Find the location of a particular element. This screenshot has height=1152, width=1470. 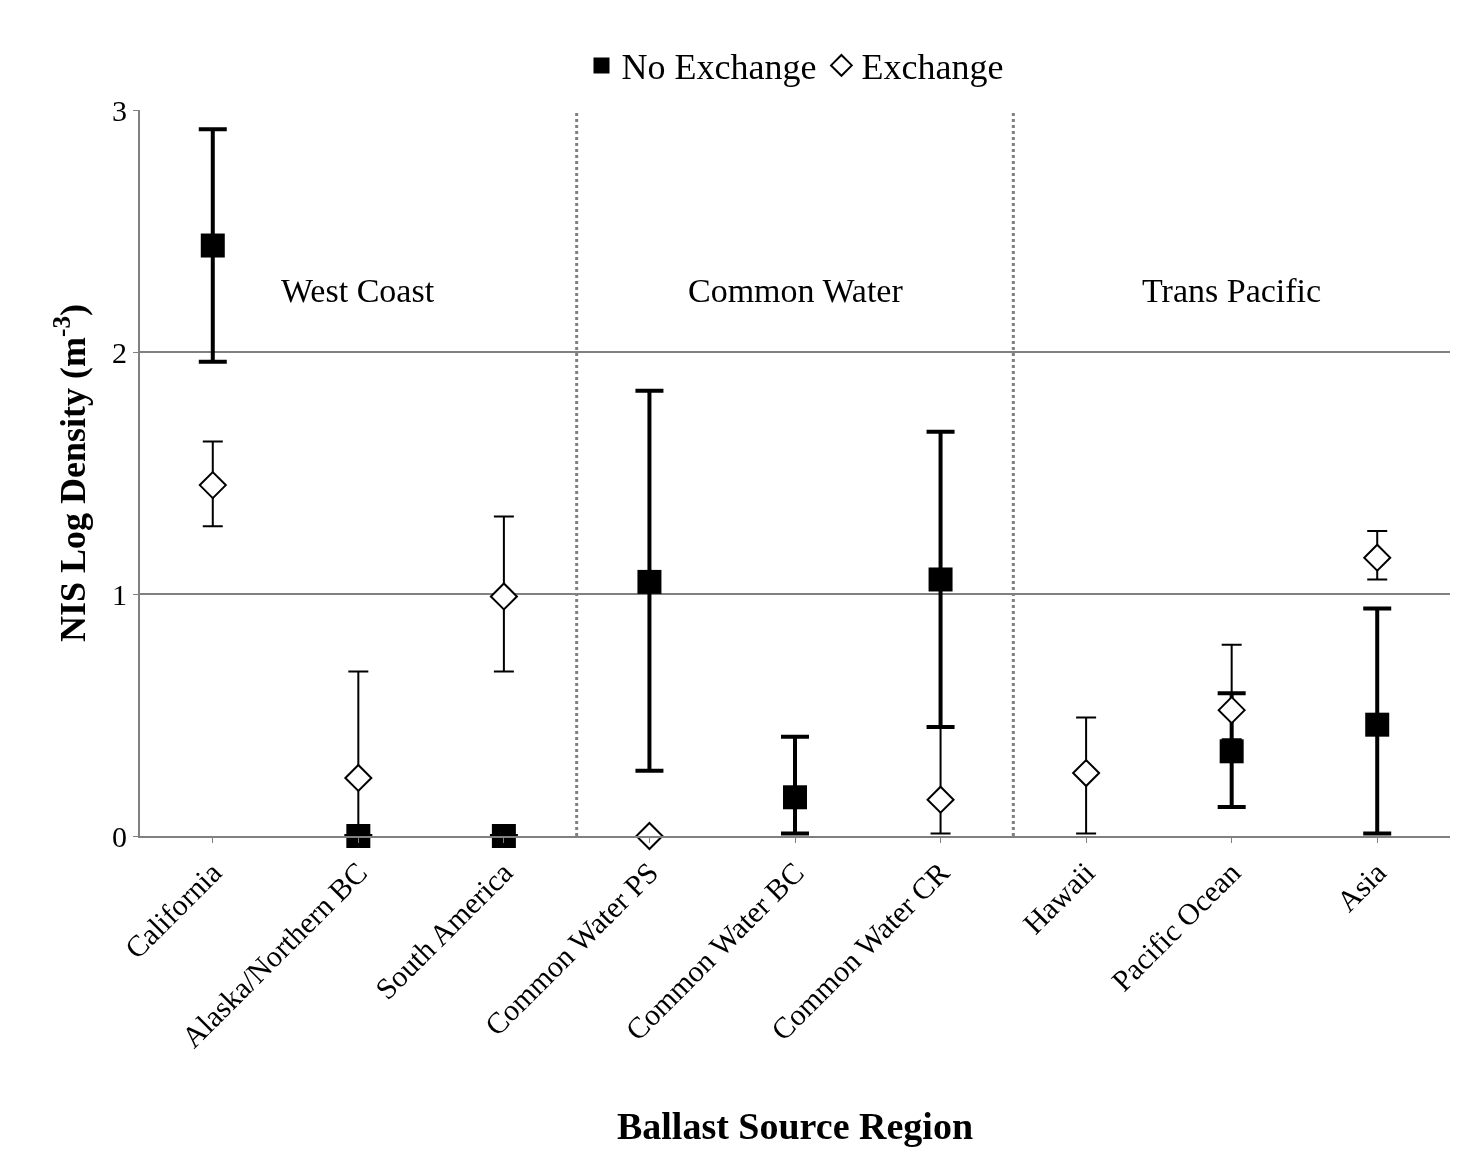

x-axis-title: Ballast Source Region is located at coordinates (795, 1126).